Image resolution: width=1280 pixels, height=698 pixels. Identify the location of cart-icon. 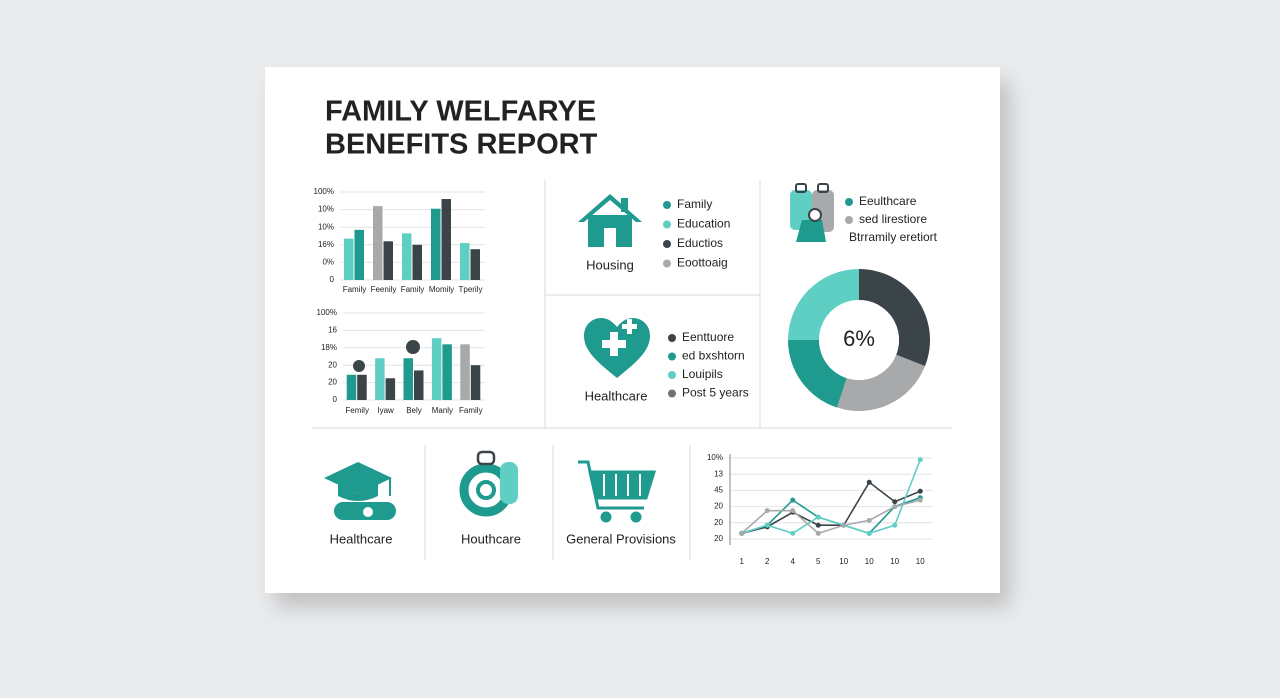
(617, 491).